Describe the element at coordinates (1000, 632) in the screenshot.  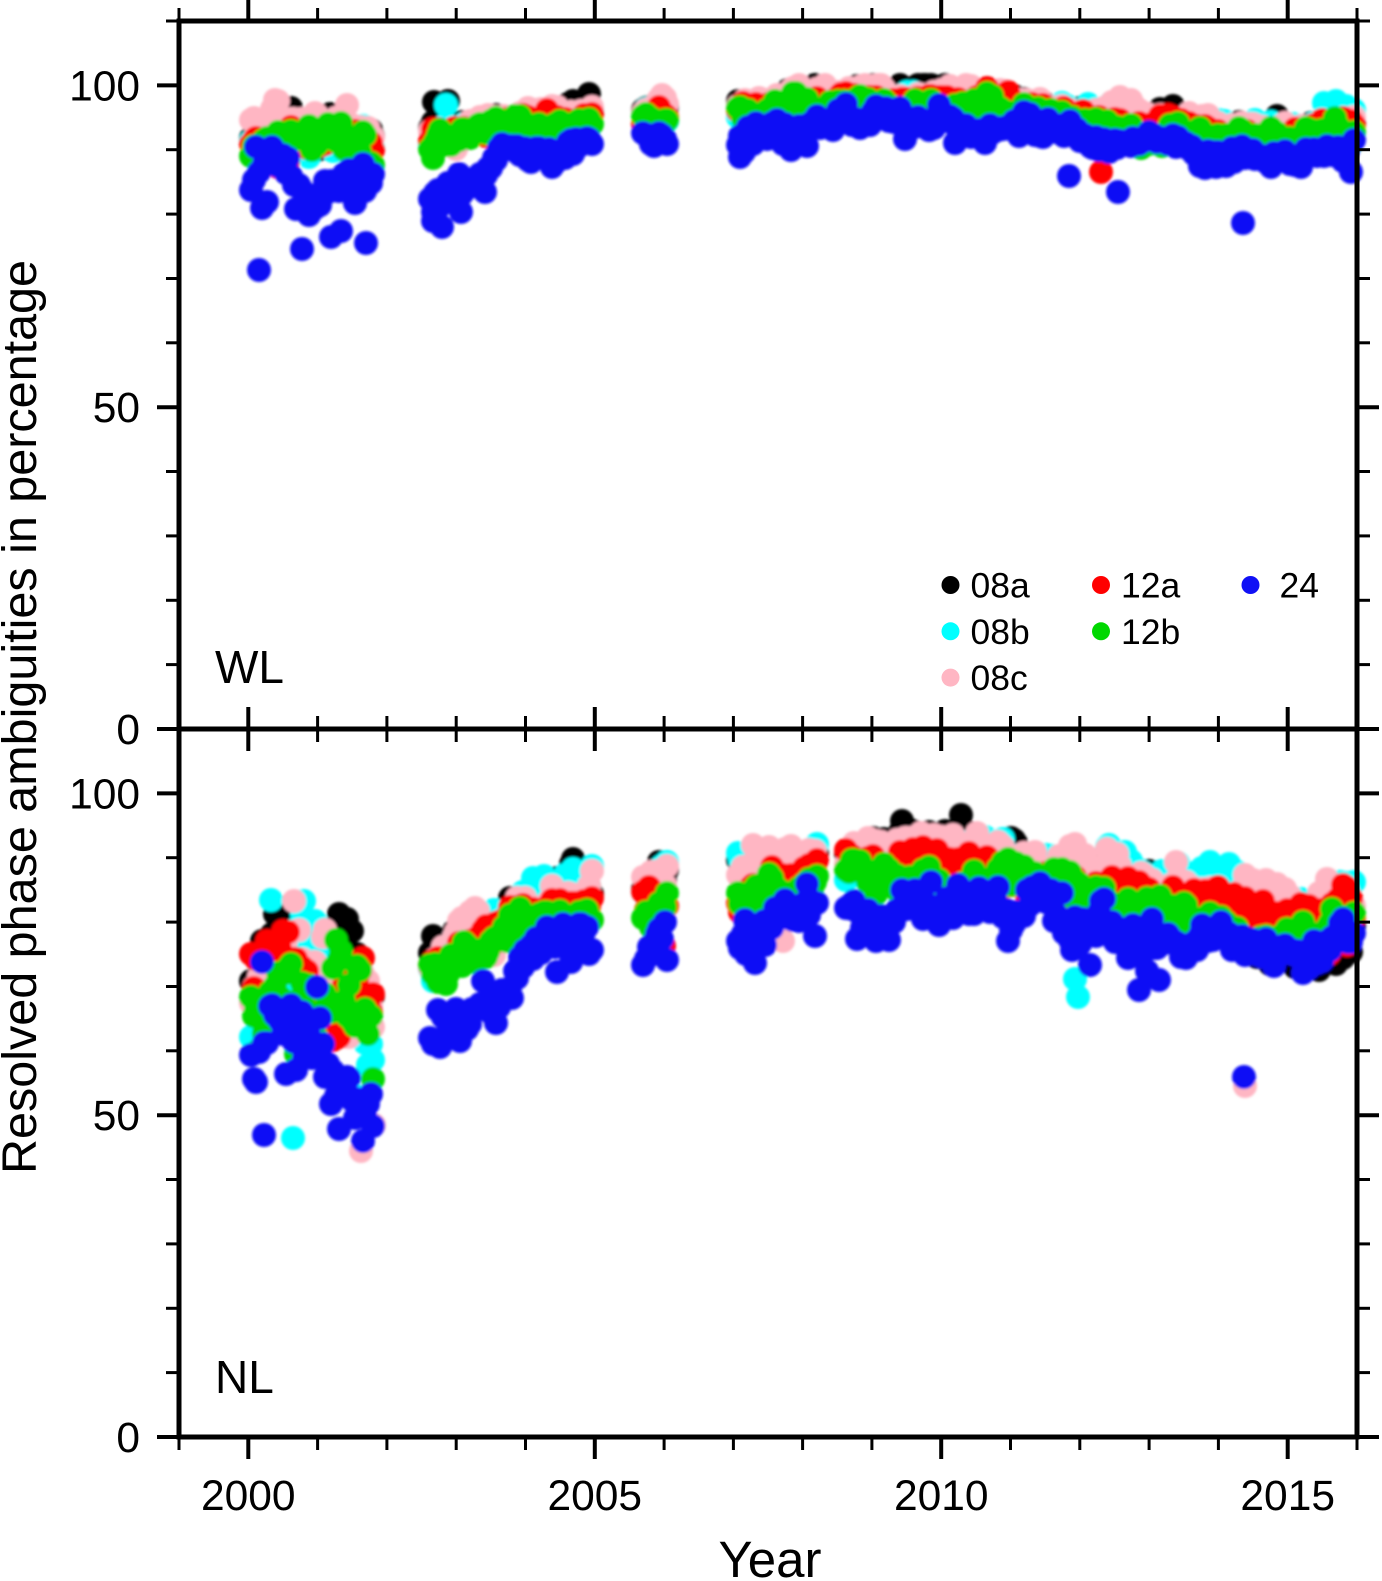
I see `svg-text: 08b` at that location.